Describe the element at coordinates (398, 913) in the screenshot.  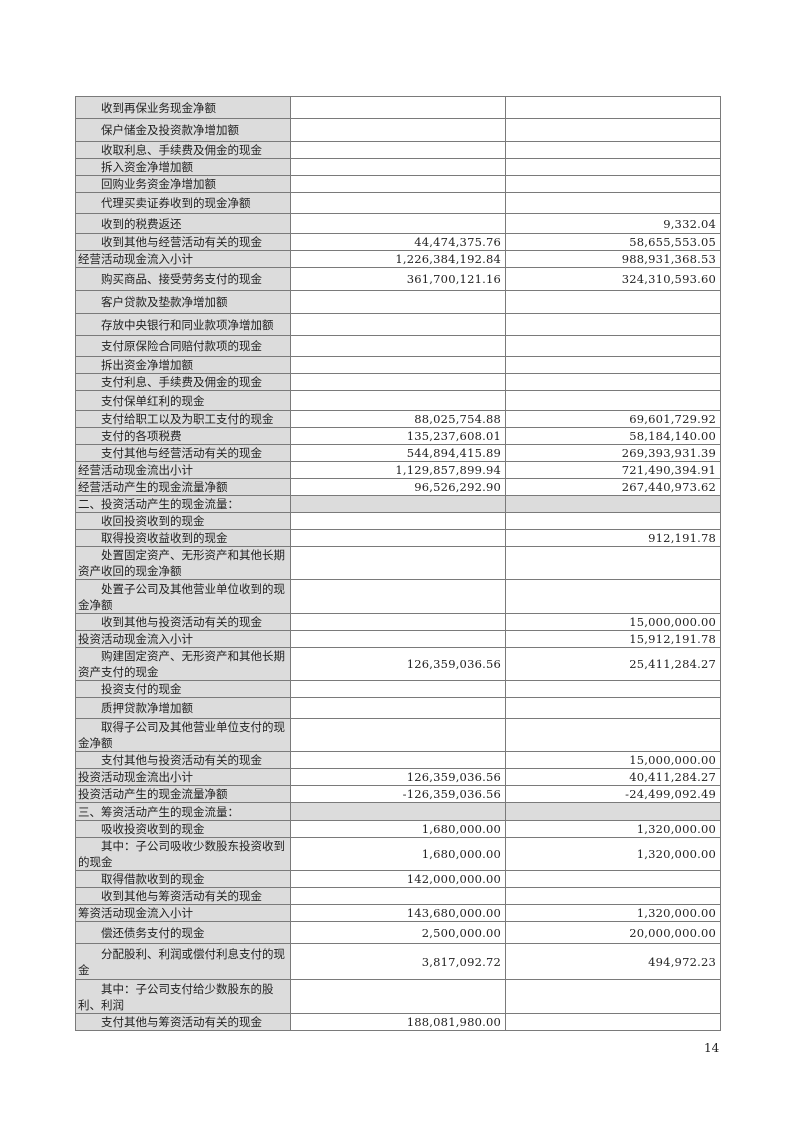
I see `current-period-value: 143,680,000.00` at that location.